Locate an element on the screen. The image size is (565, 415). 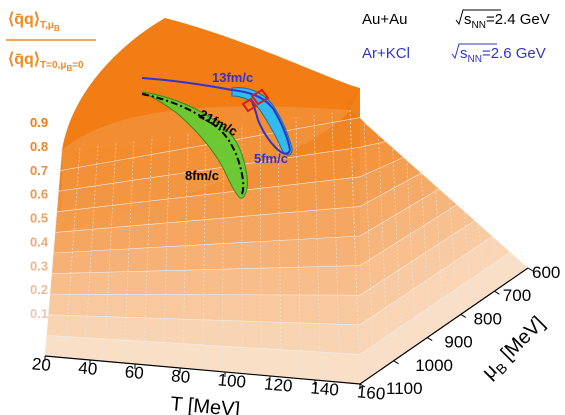
arkcl-trajectory-line is located at coordinates (216, 116).